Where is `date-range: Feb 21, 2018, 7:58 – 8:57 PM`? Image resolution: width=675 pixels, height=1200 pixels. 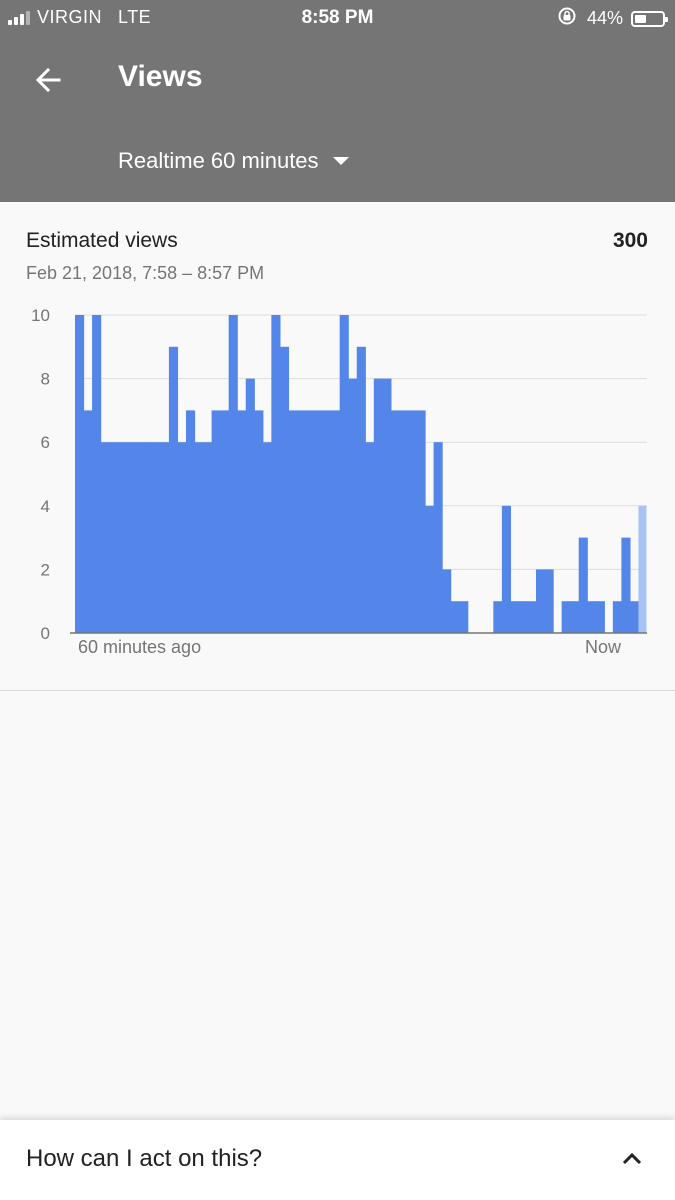 date-range: Feb 21, 2018, 7:58 – 8:57 PM is located at coordinates (145, 273).